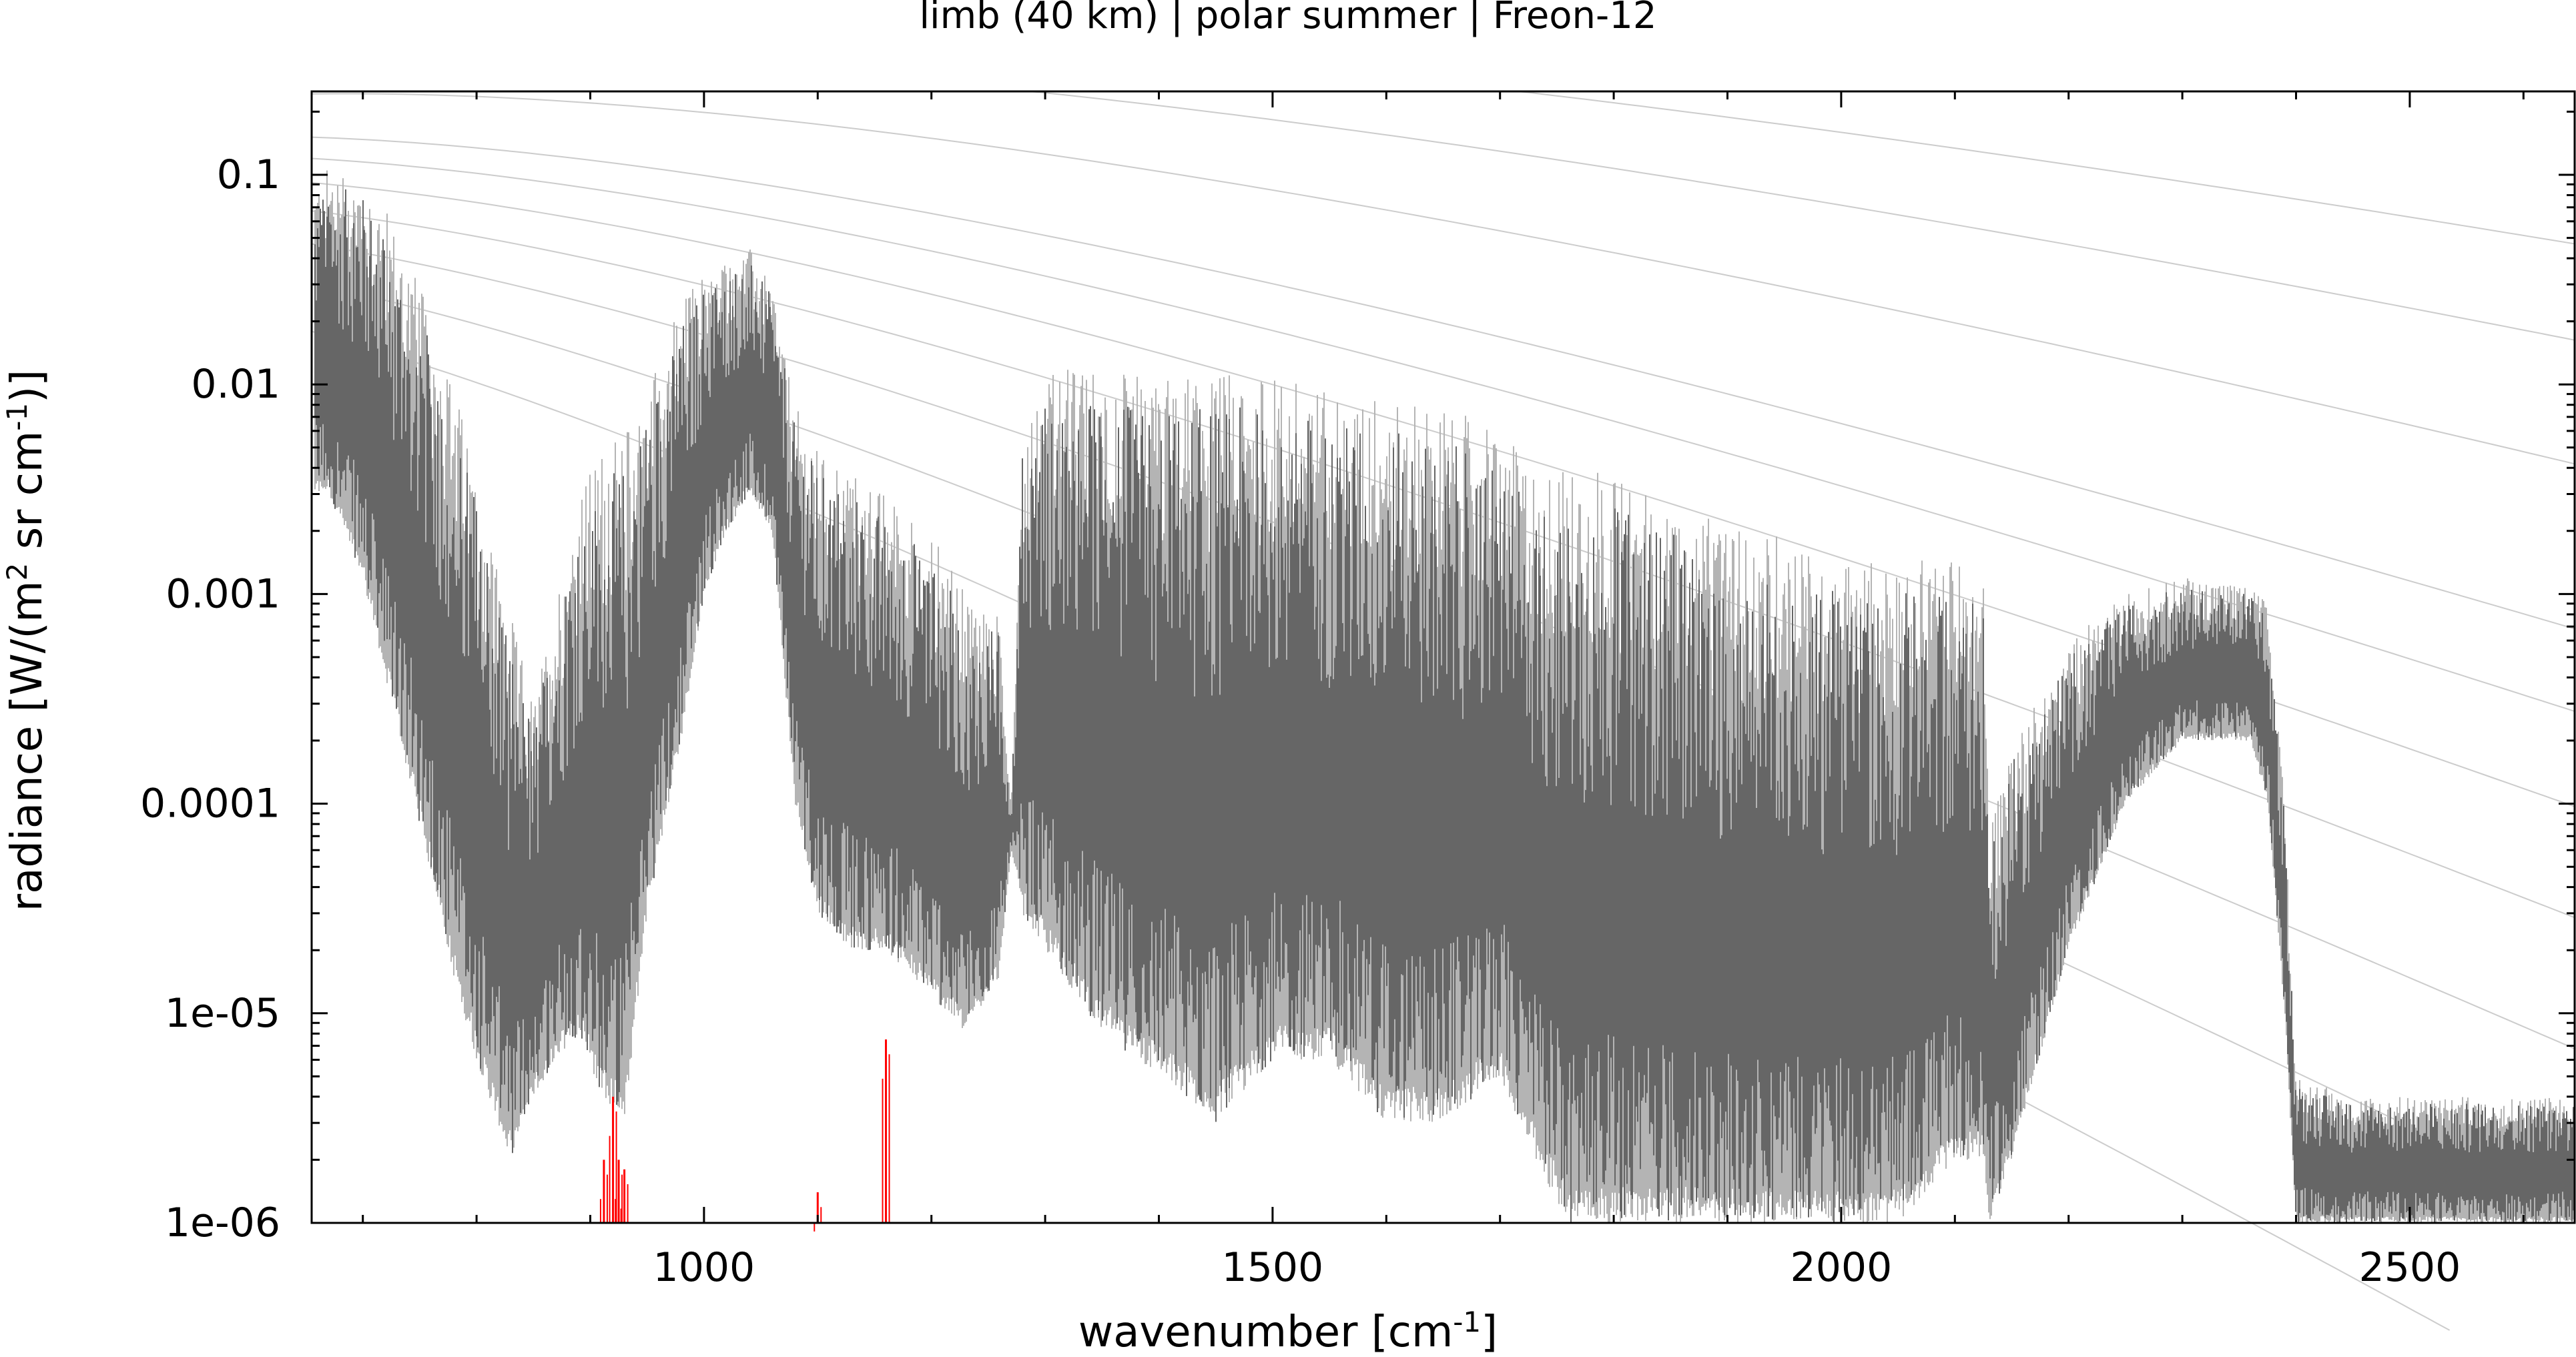  Describe the element at coordinates (223, 1013) in the screenshot. I see `y-tick-label: 1e-05` at that location.